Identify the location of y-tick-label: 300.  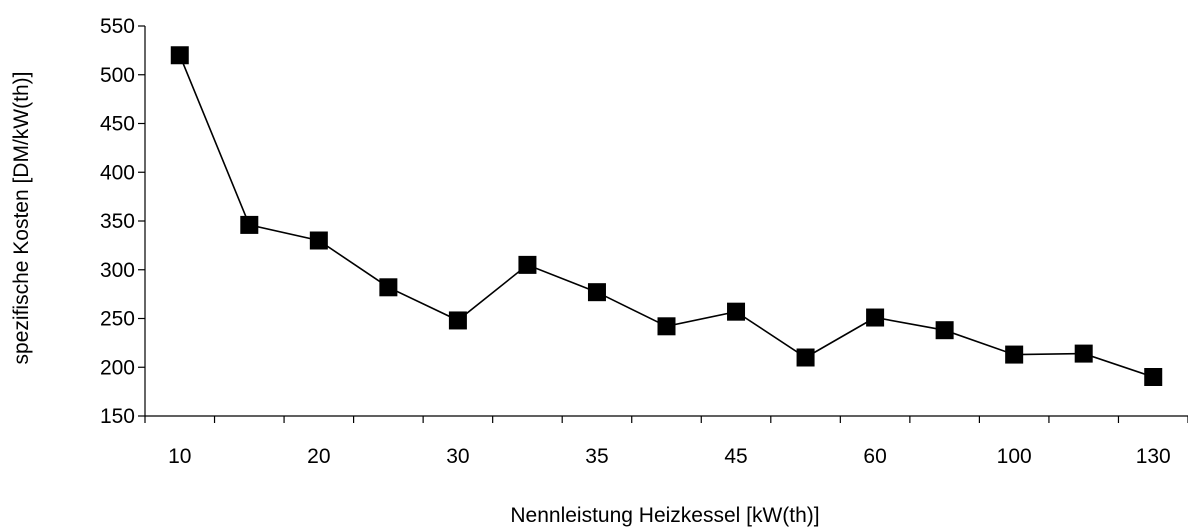
(117, 270).